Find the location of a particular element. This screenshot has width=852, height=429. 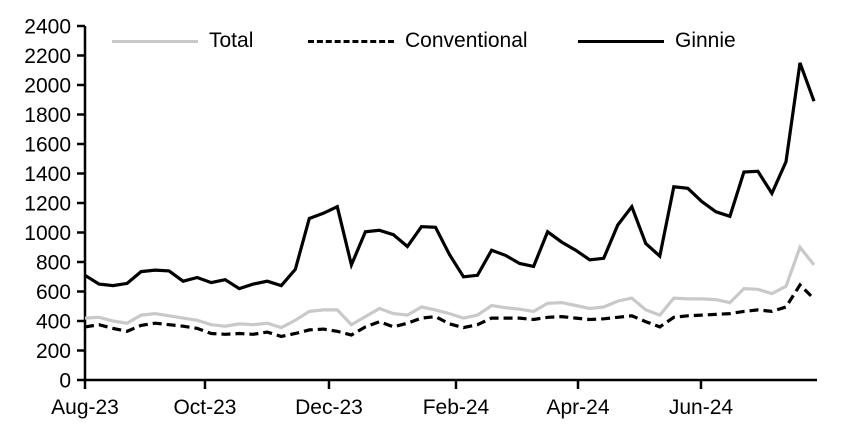

y-axis-tick-label: 600 is located at coordinates (53, 292).